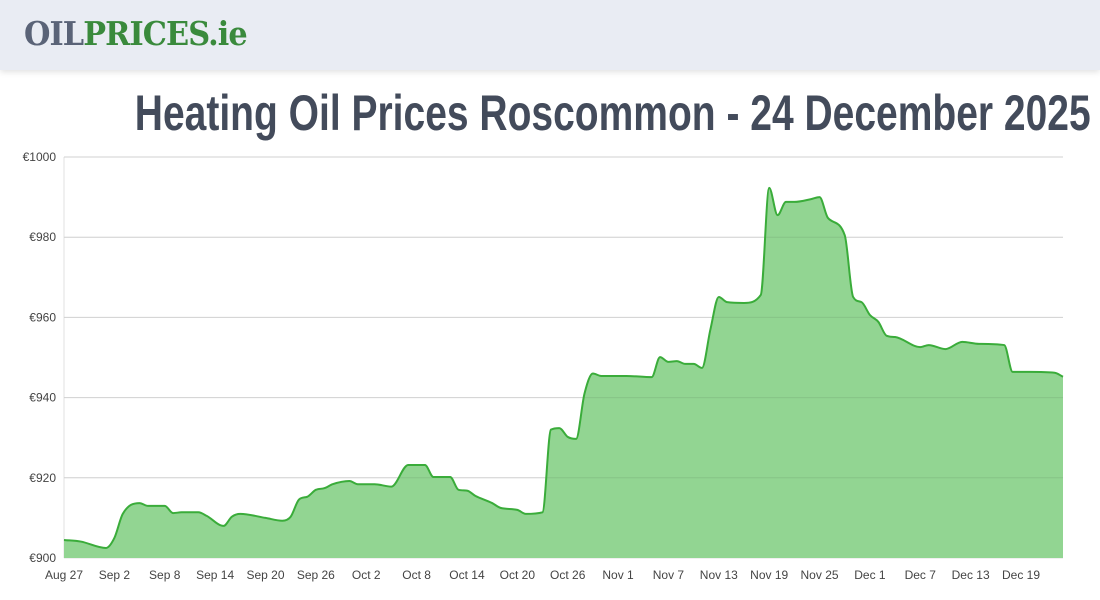 Image resolution: width=1100 pixels, height=600 pixels. Describe the element at coordinates (769, 575) in the screenshot. I see `x-tick-label: Nov 19` at that location.